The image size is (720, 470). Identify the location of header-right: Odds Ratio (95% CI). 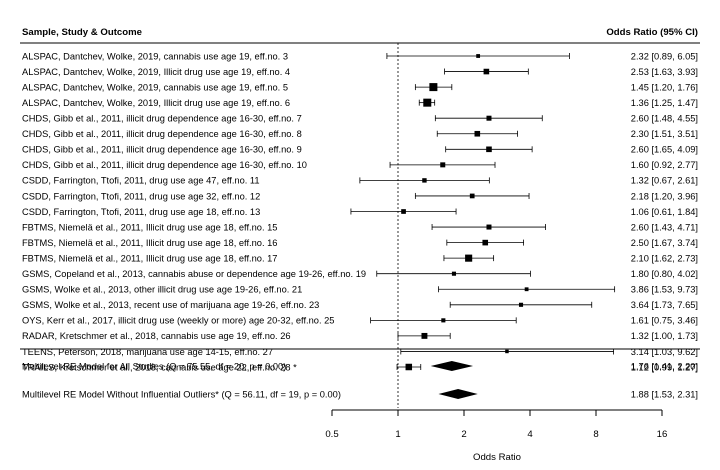
(652, 32).